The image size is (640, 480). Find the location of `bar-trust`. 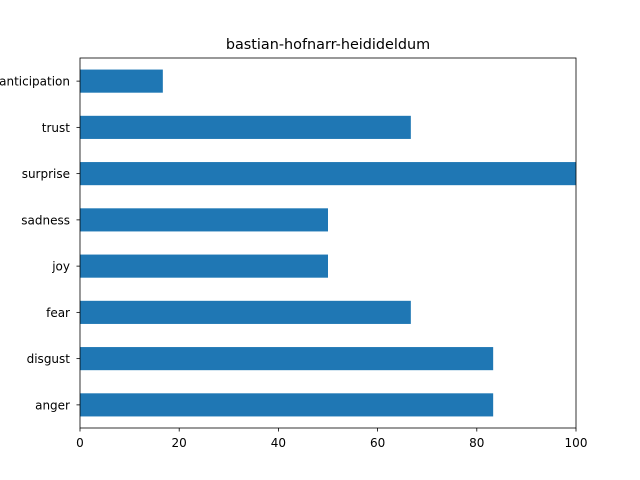

bar-trust is located at coordinates (245, 127).